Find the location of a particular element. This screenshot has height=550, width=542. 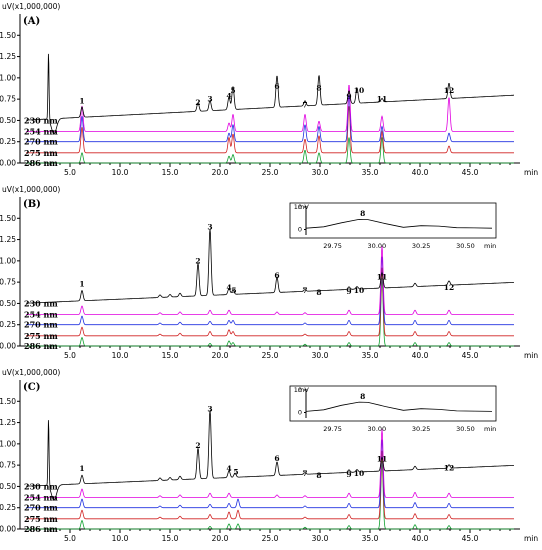

y-tick-label: 1.50 is located at coordinates (8, 35).